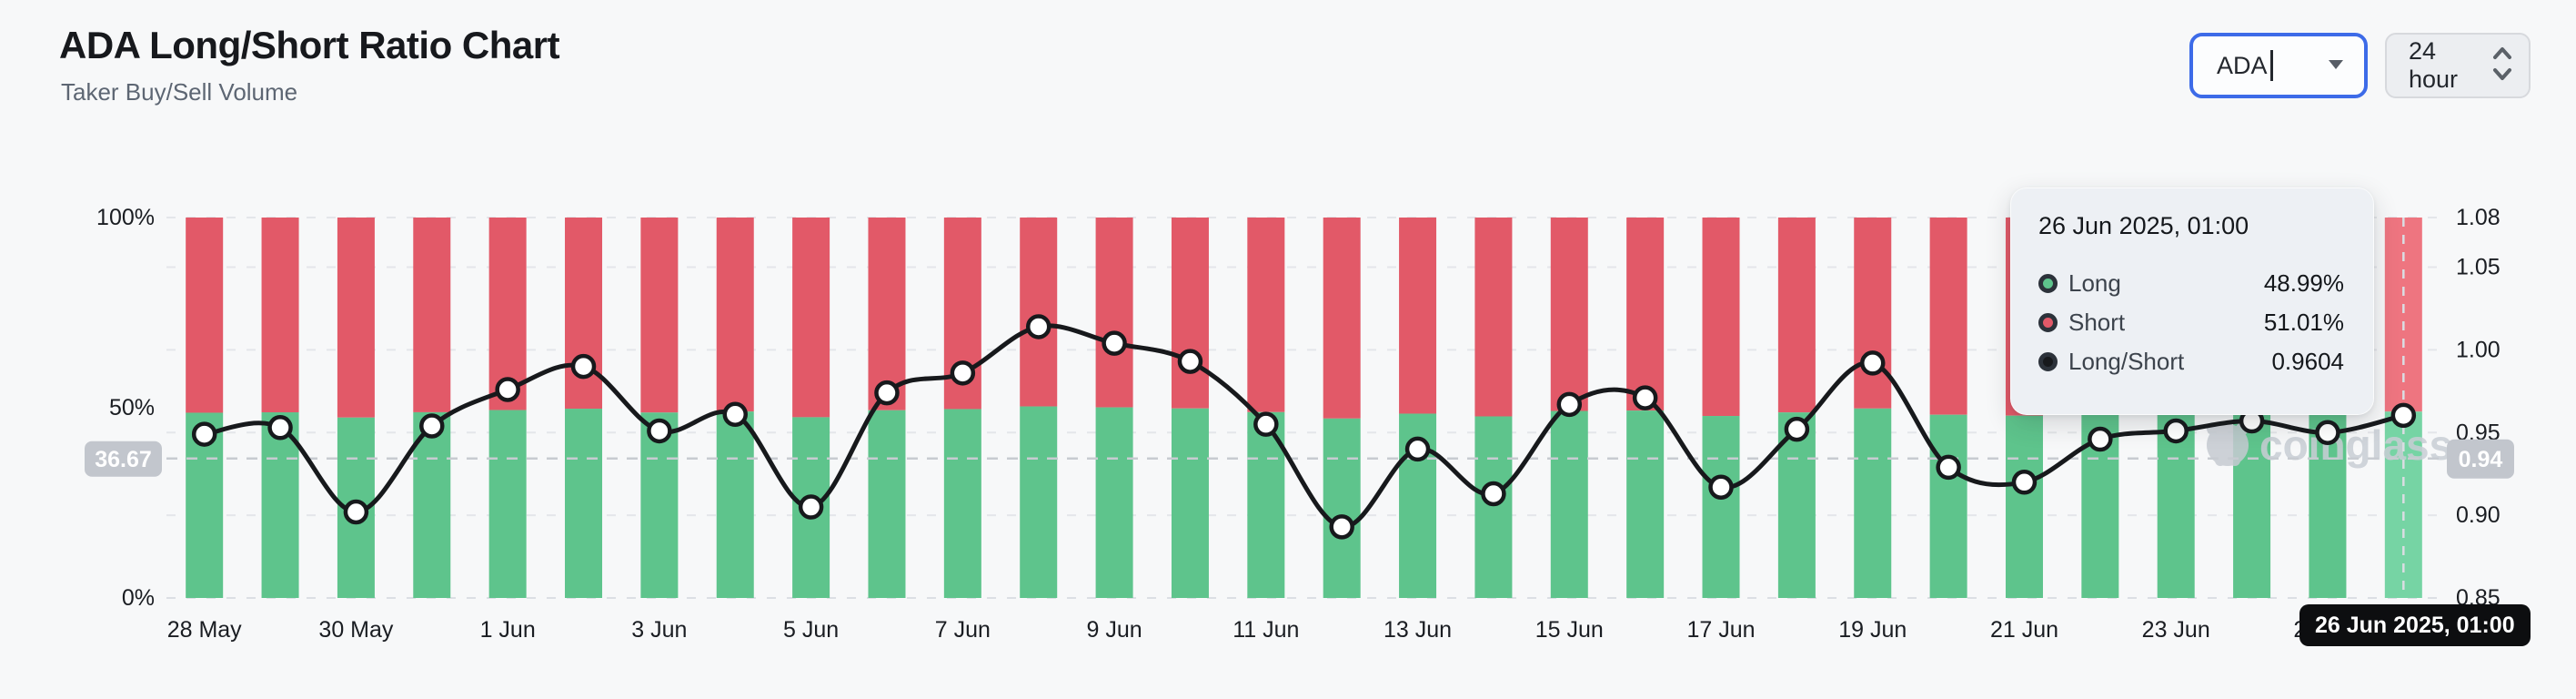 The image size is (2576, 699). What do you see at coordinates (887, 504) in the screenshot?
I see `long-bar-6-Jun` at bounding box center [887, 504].